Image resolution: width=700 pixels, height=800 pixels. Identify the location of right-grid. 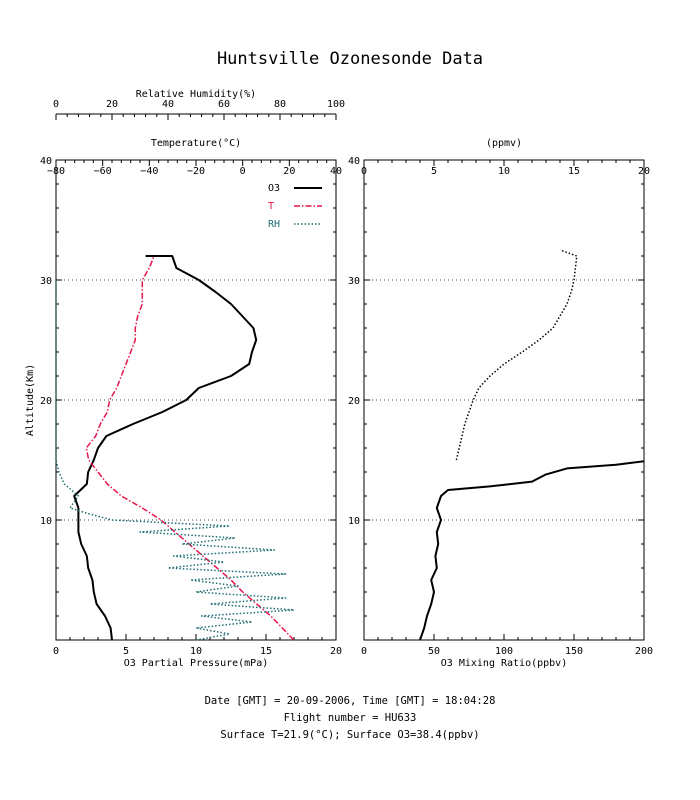
(504, 400).